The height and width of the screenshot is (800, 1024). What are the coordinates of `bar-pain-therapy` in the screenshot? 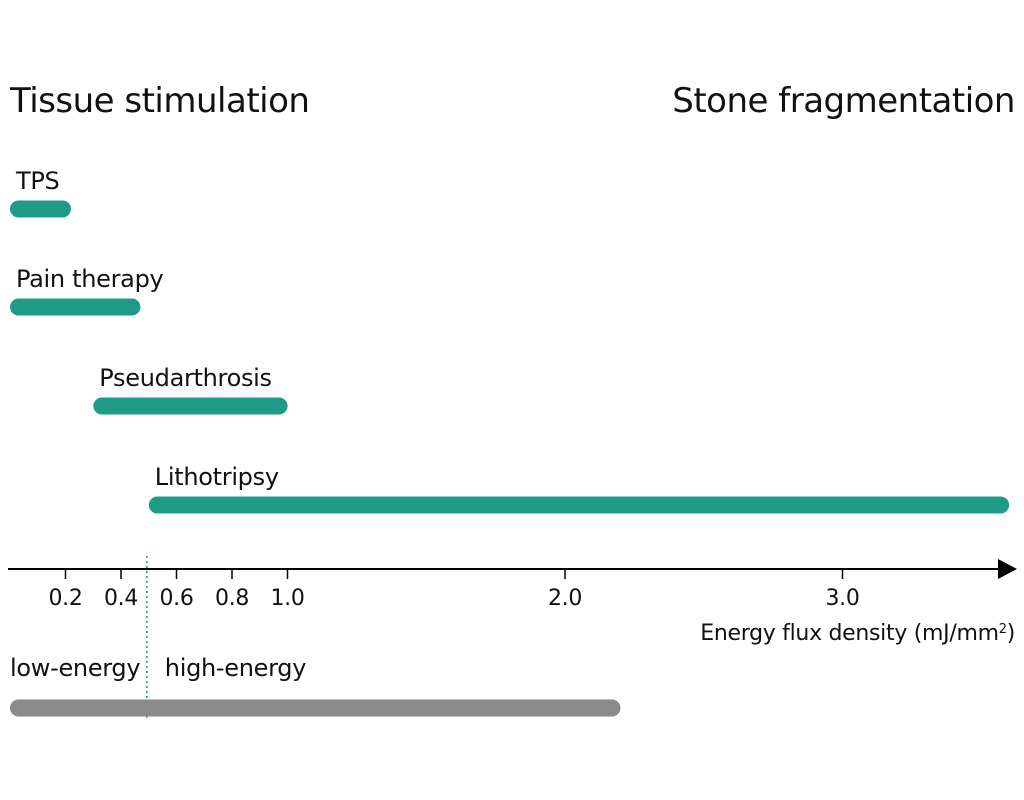 It's located at (75, 307).